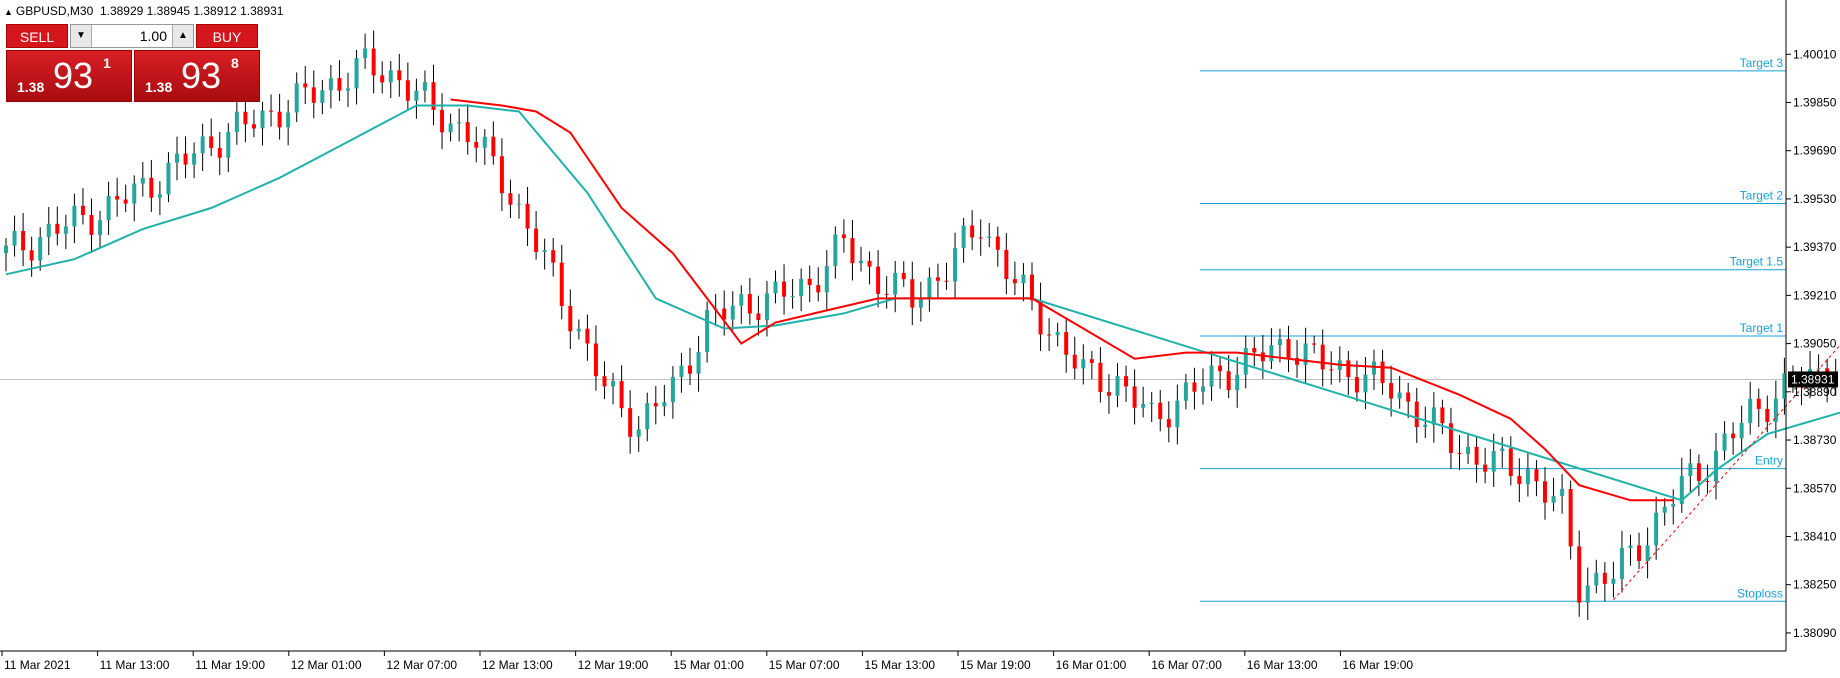 The width and height of the screenshot is (1840, 678). I want to click on sell-price-prefix: 1.38, so click(31, 87).